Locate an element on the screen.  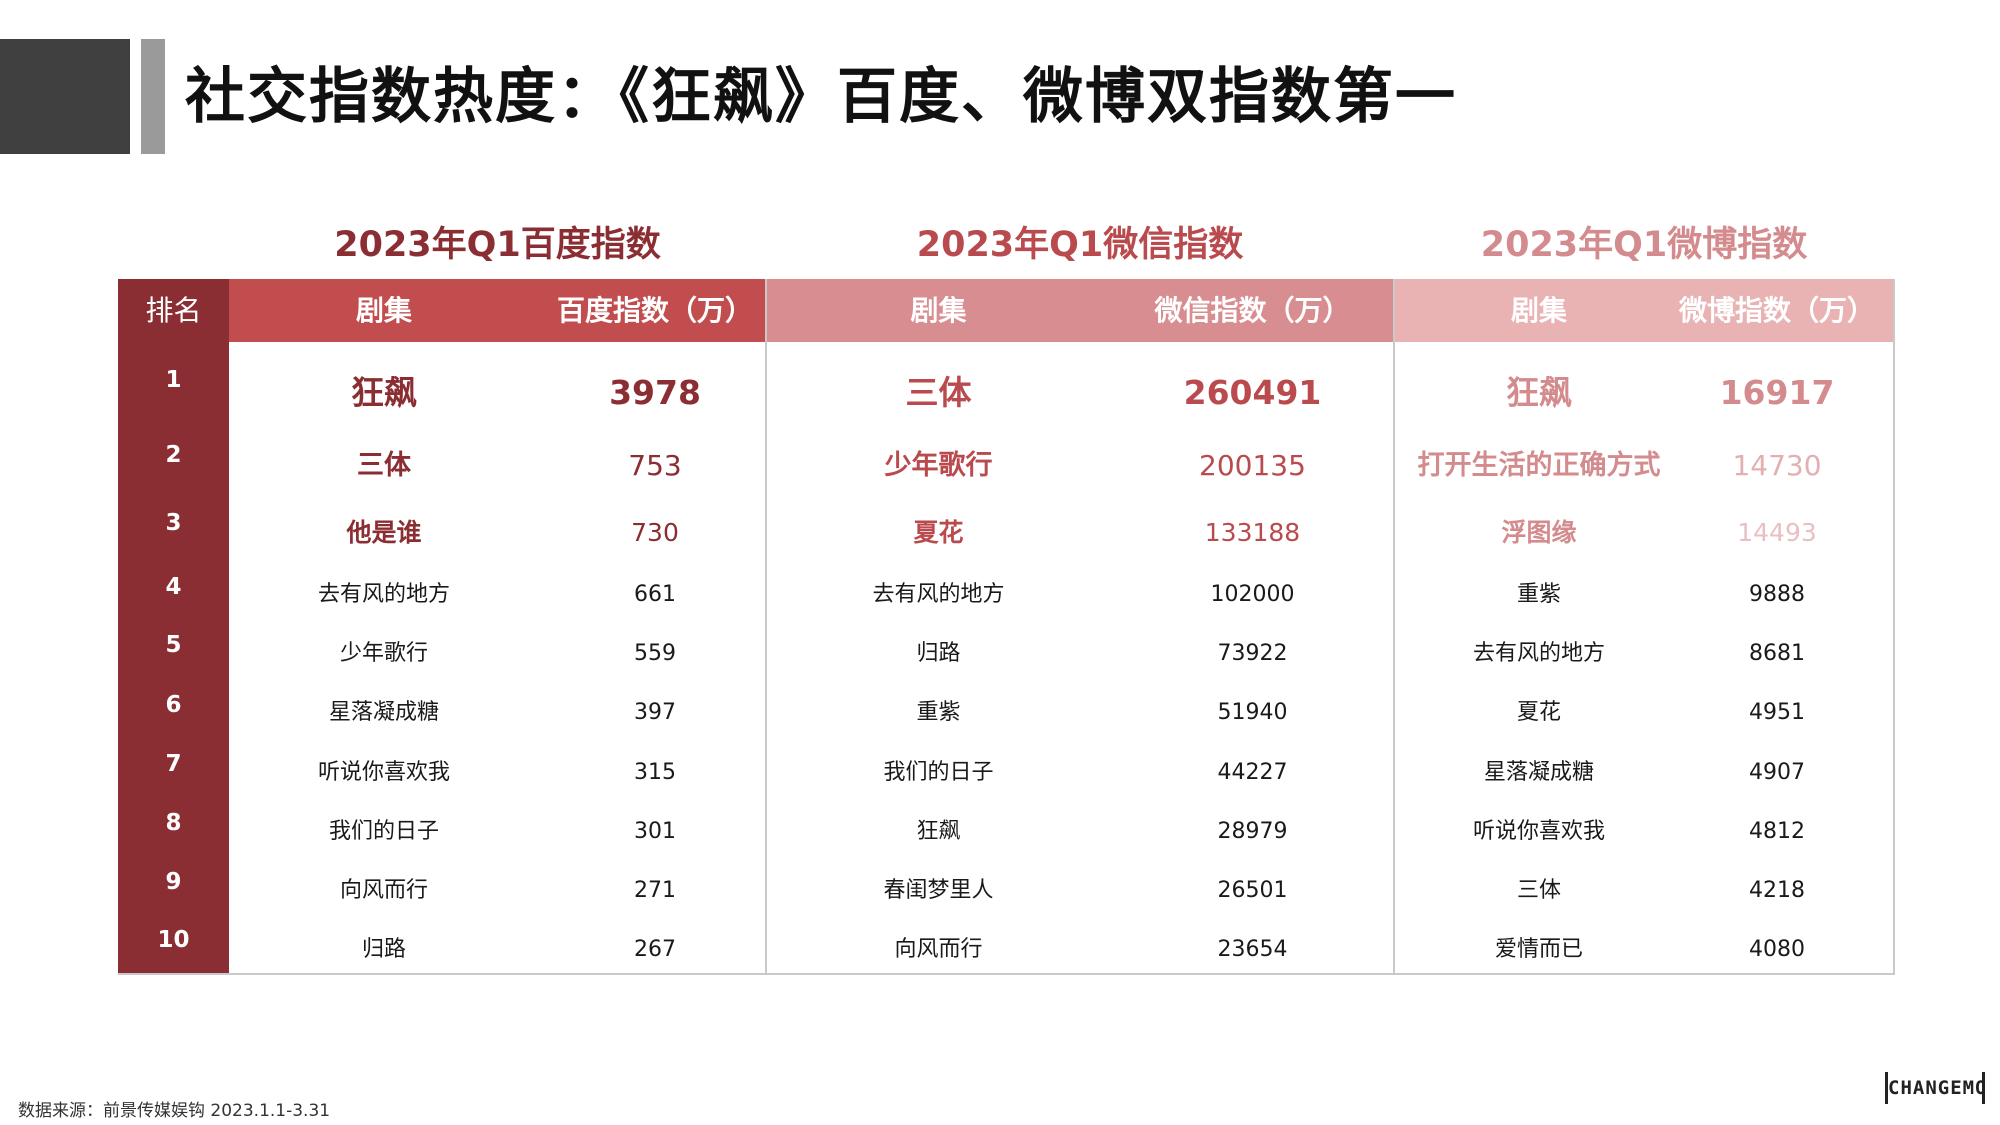
weixin-row-name: 我们的日子 is located at coordinates (938, 772).